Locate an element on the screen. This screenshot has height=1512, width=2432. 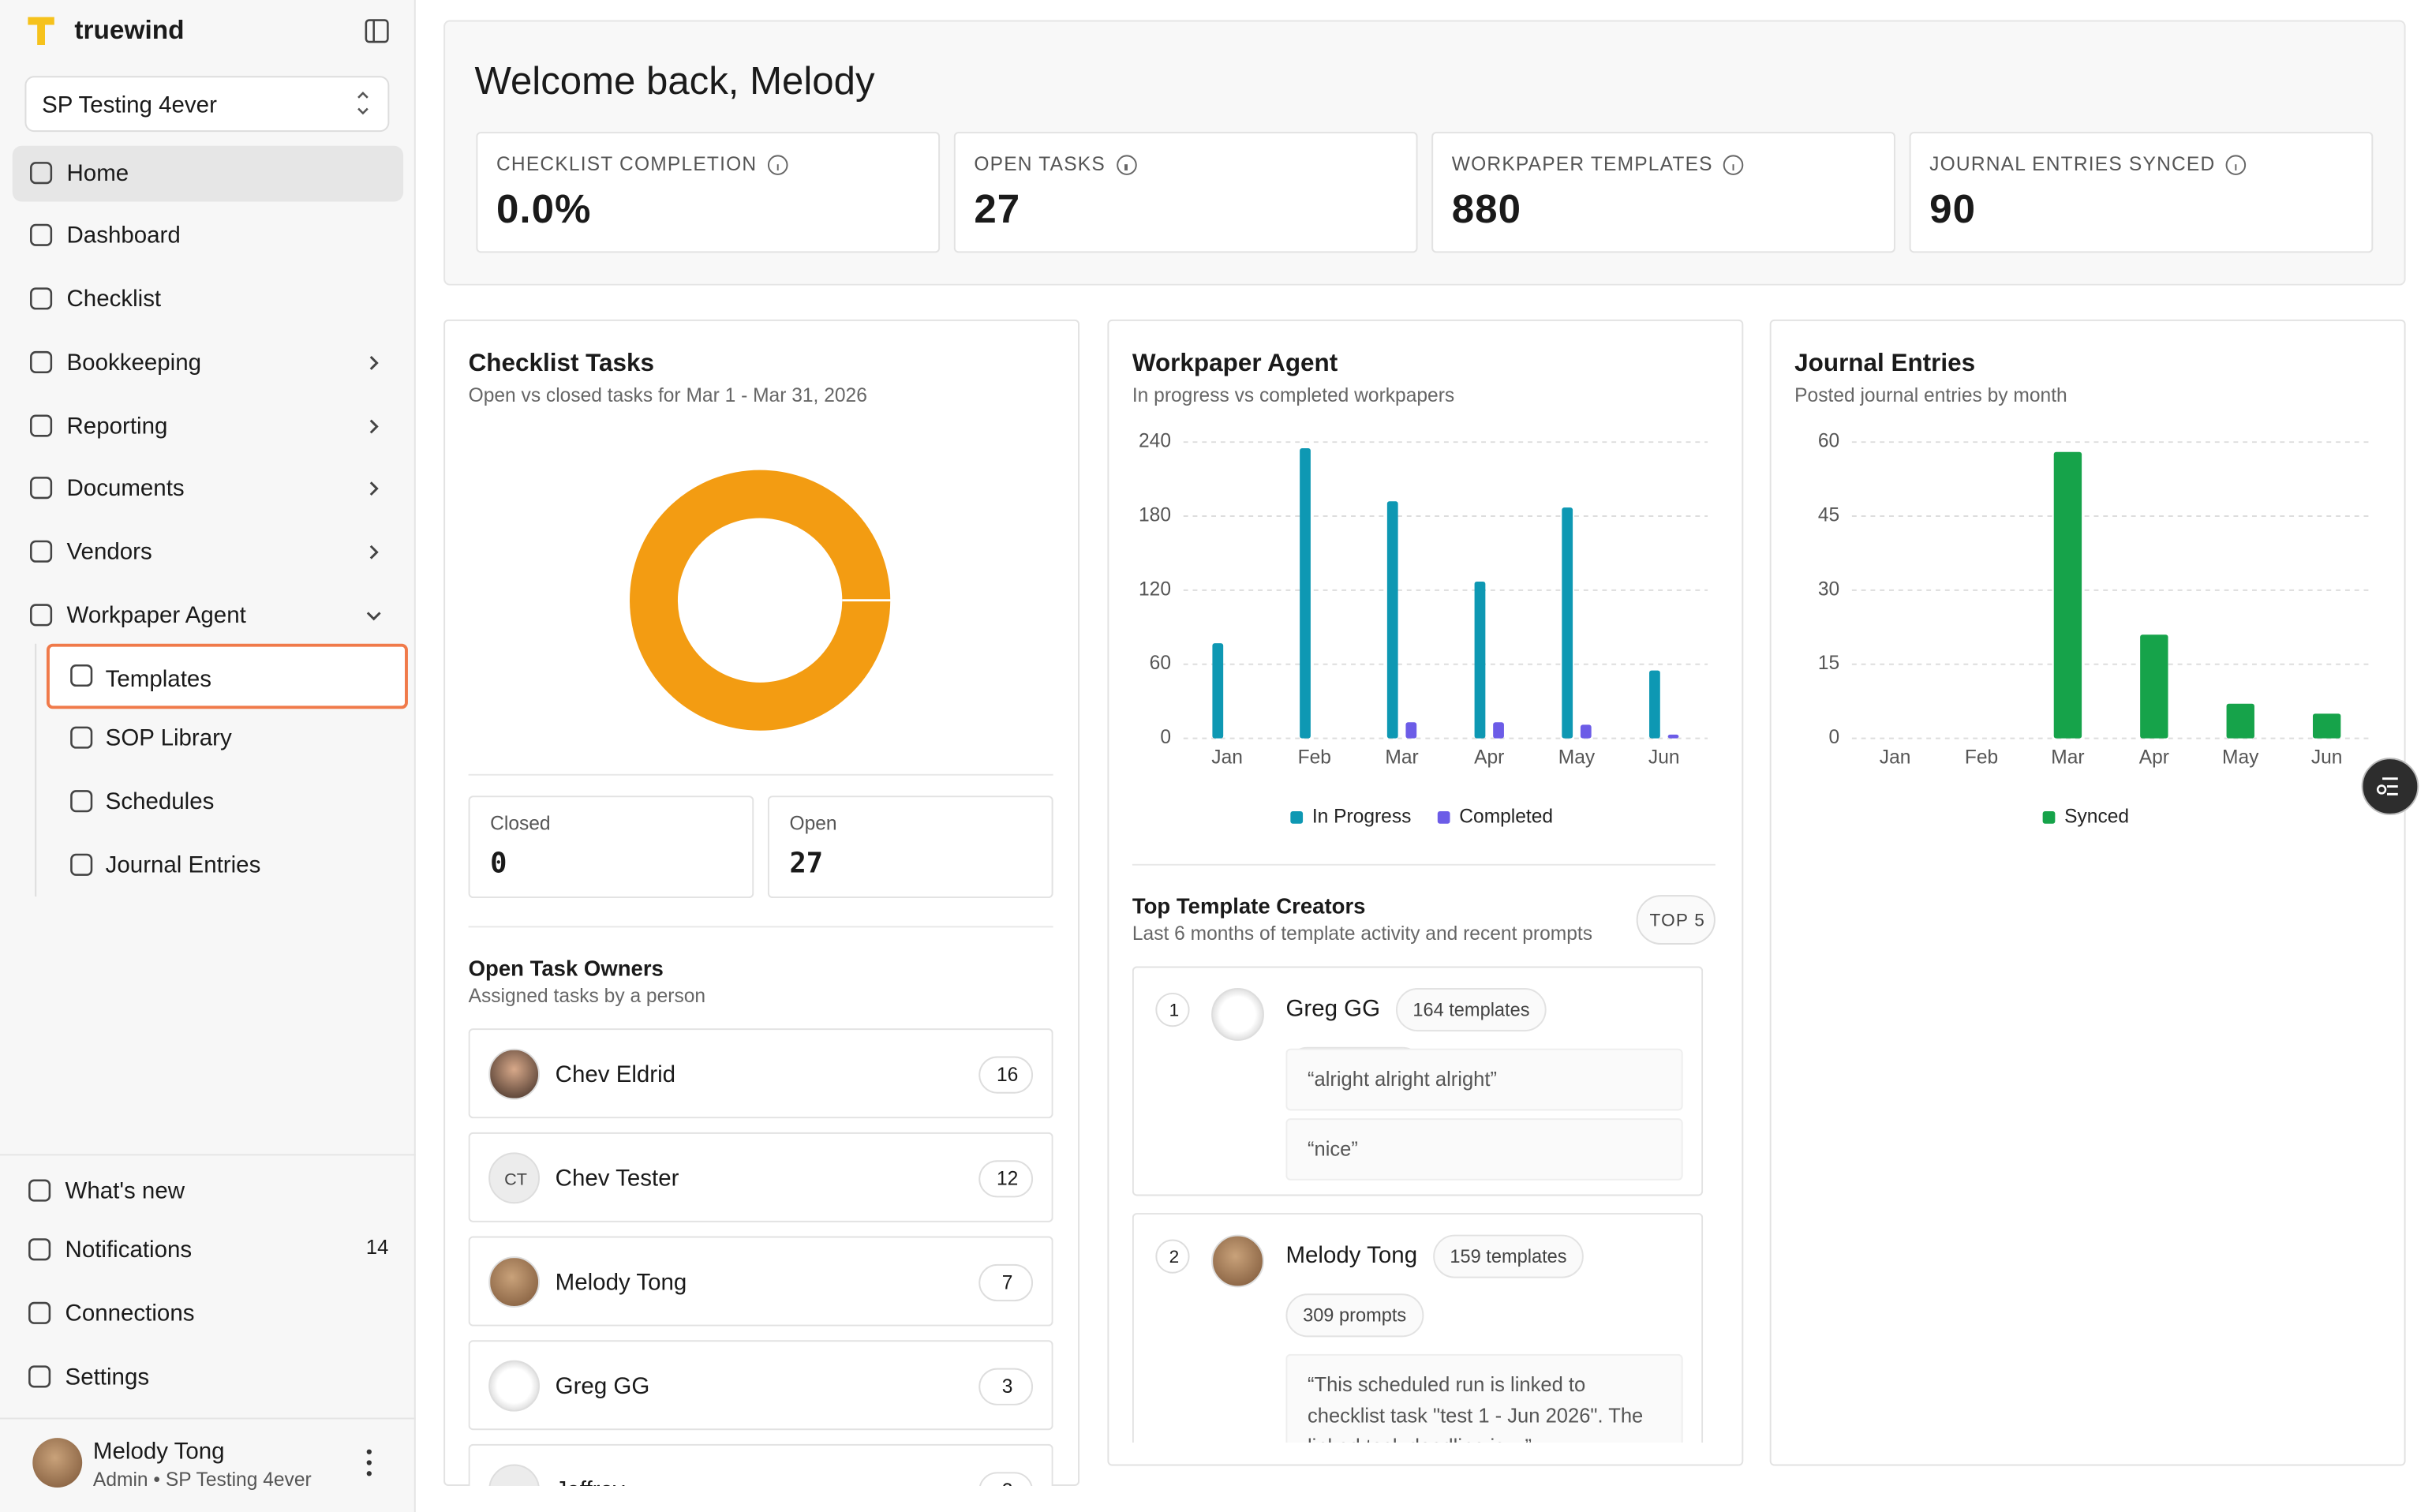
prompts-pill: 309 prompts is located at coordinates (1355, 1315).